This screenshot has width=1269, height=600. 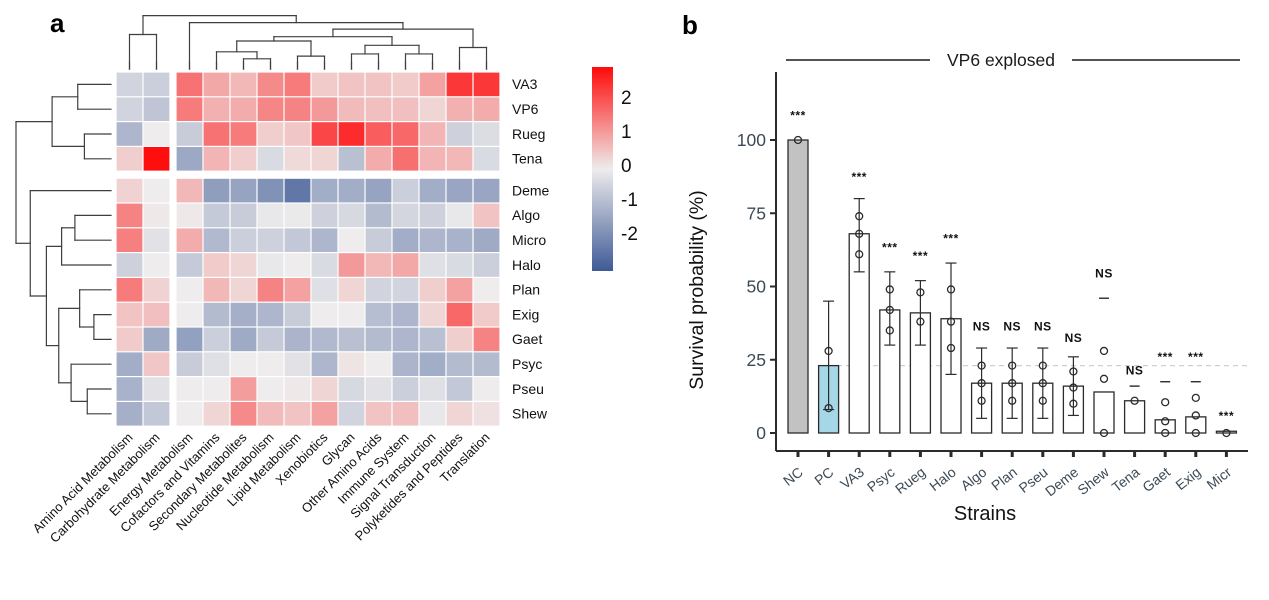 What do you see at coordinates (529, 240) in the screenshot?
I see `row-label: Micro` at bounding box center [529, 240].